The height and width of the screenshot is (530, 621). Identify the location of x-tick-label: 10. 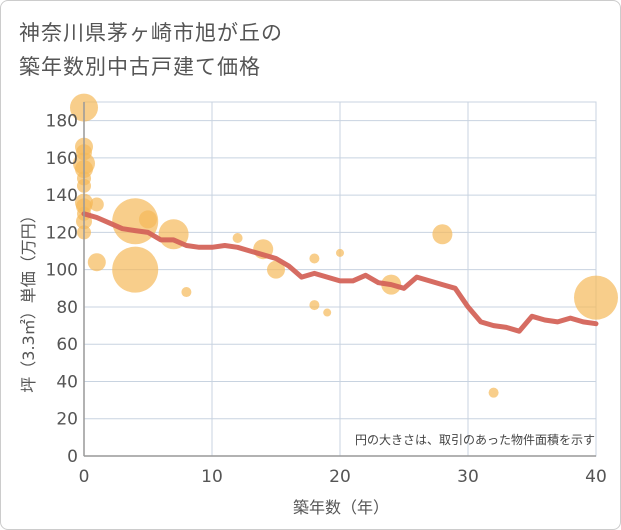
(212, 477).